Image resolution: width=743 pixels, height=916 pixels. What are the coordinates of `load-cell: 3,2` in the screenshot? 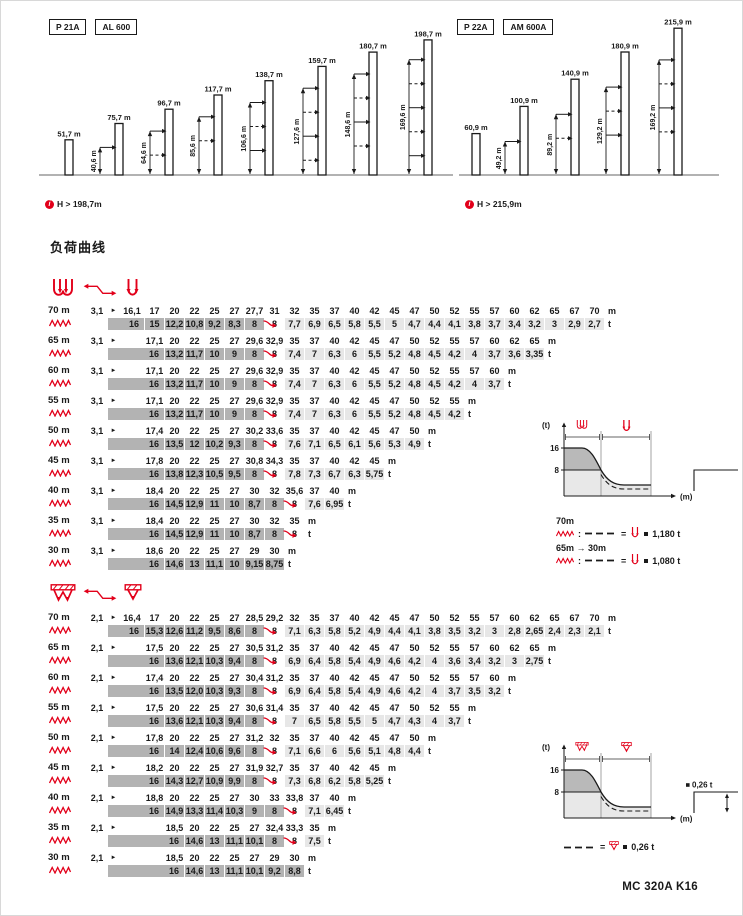 It's located at (494, 661).